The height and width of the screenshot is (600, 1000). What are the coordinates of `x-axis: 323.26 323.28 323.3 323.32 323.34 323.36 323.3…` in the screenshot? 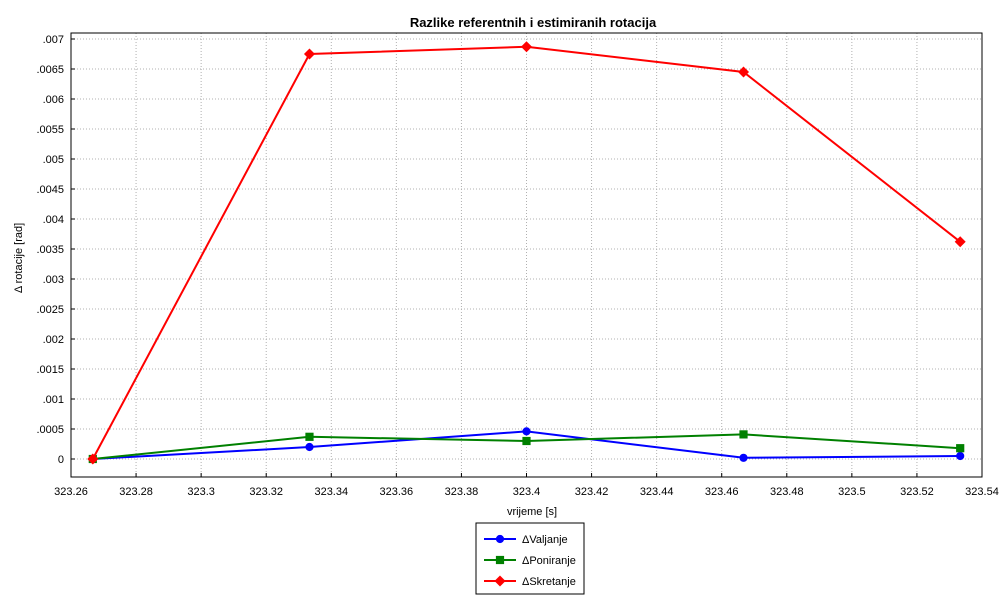 It's located at (526, 485).